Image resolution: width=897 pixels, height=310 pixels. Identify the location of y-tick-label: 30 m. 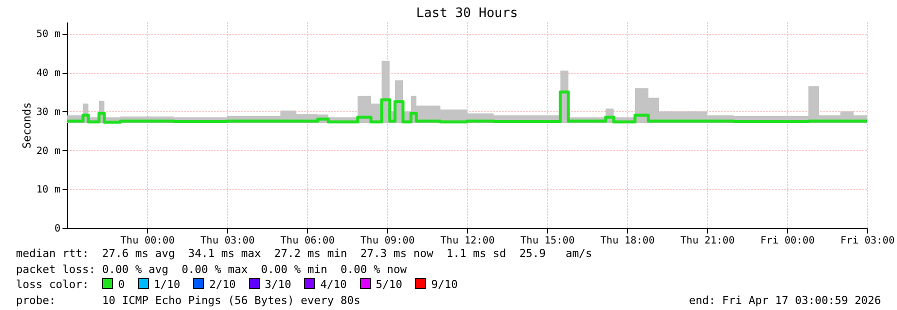
(48, 112).